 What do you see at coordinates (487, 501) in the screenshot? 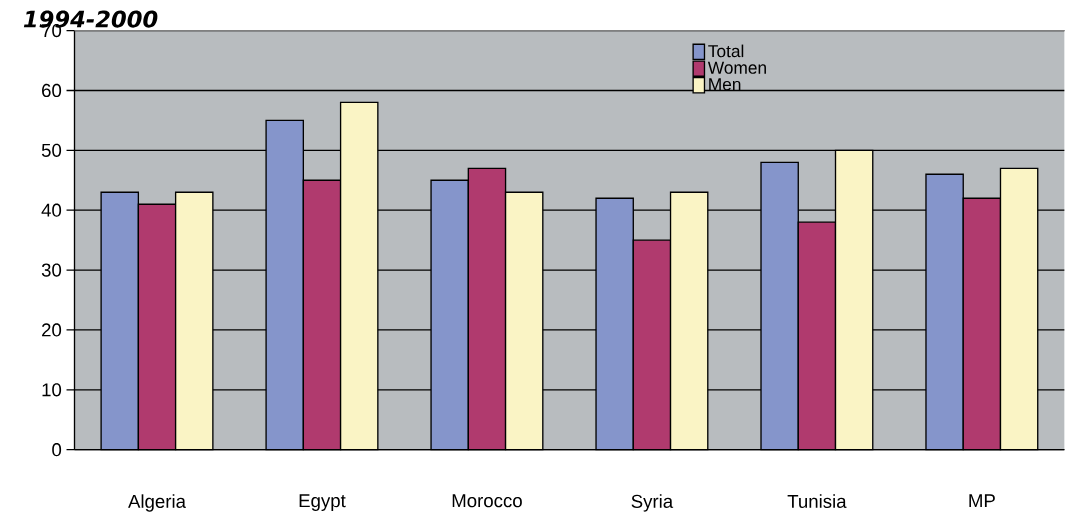
I see `x-tick-label: Morocco` at bounding box center [487, 501].